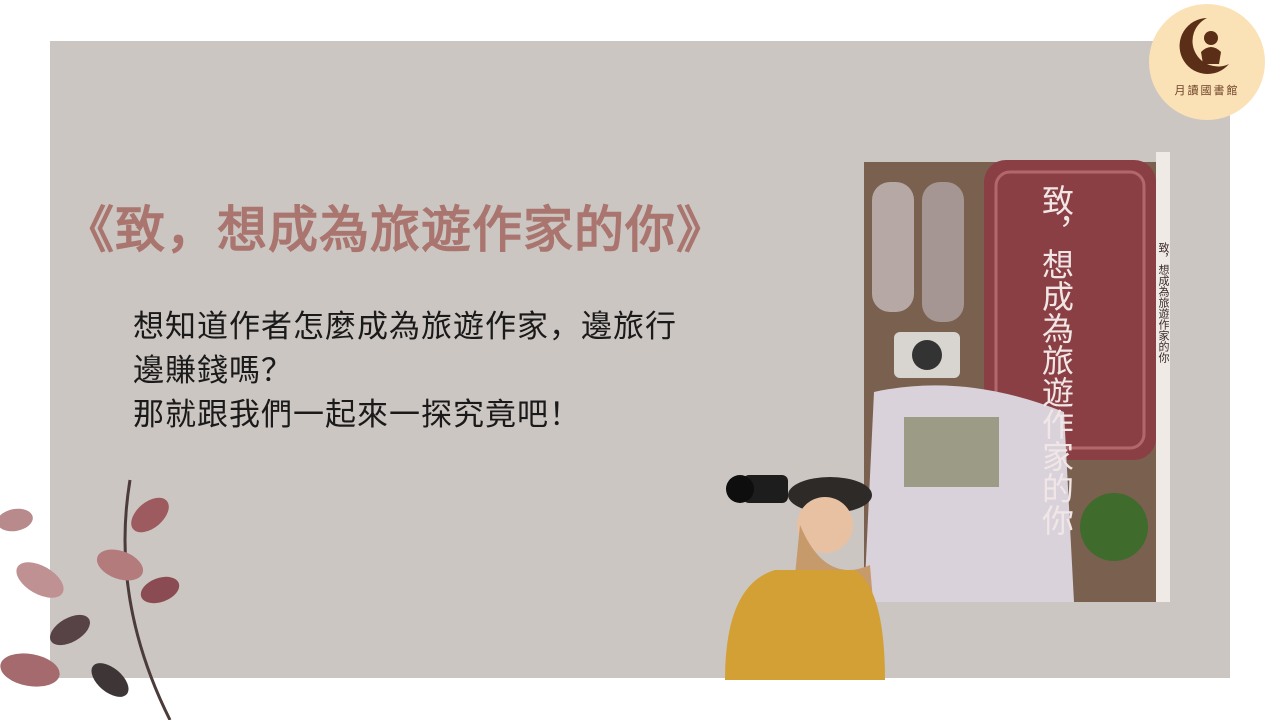 Image resolution: width=1280 pixels, height=724 pixels. Describe the element at coordinates (100, 595) in the screenshot. I see `leaf-decoration` at that location.